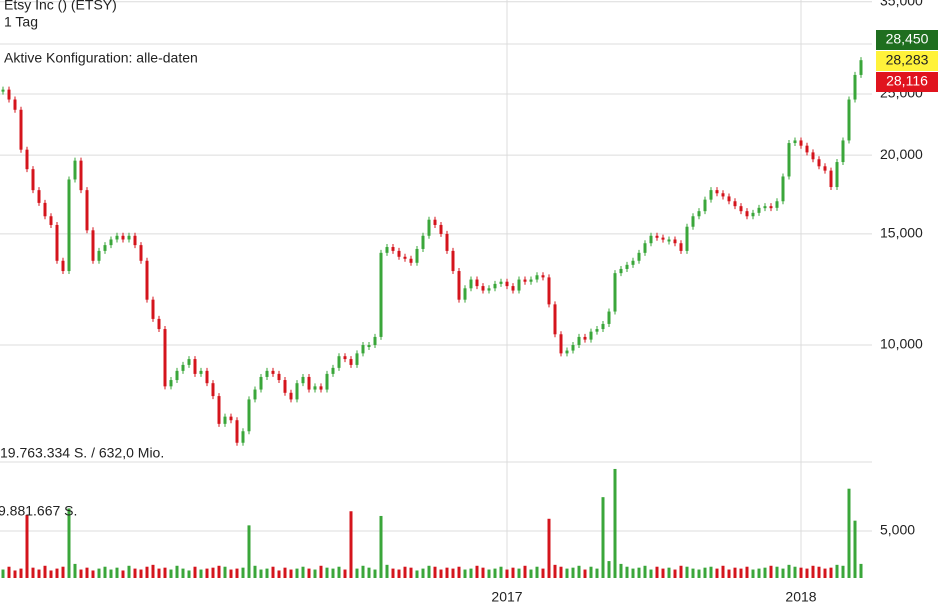 This screenshot has height=616, width=952. What do you see at coordinates (901, 4) in the screenshot?
I see `y-tick-label: 35,000` at bounding box center [901, 4].